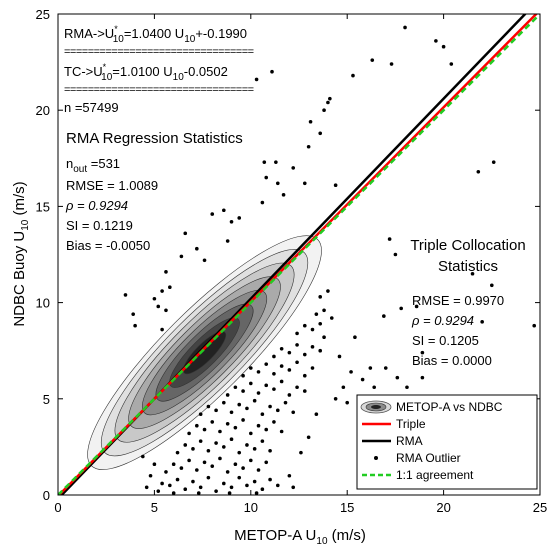 The width and height of the screenshot is (550, 550). Describe the element at coordinates (458, 300) in the screenshot. I see `tc-rmse: RMSE = 0.9970` at that location.